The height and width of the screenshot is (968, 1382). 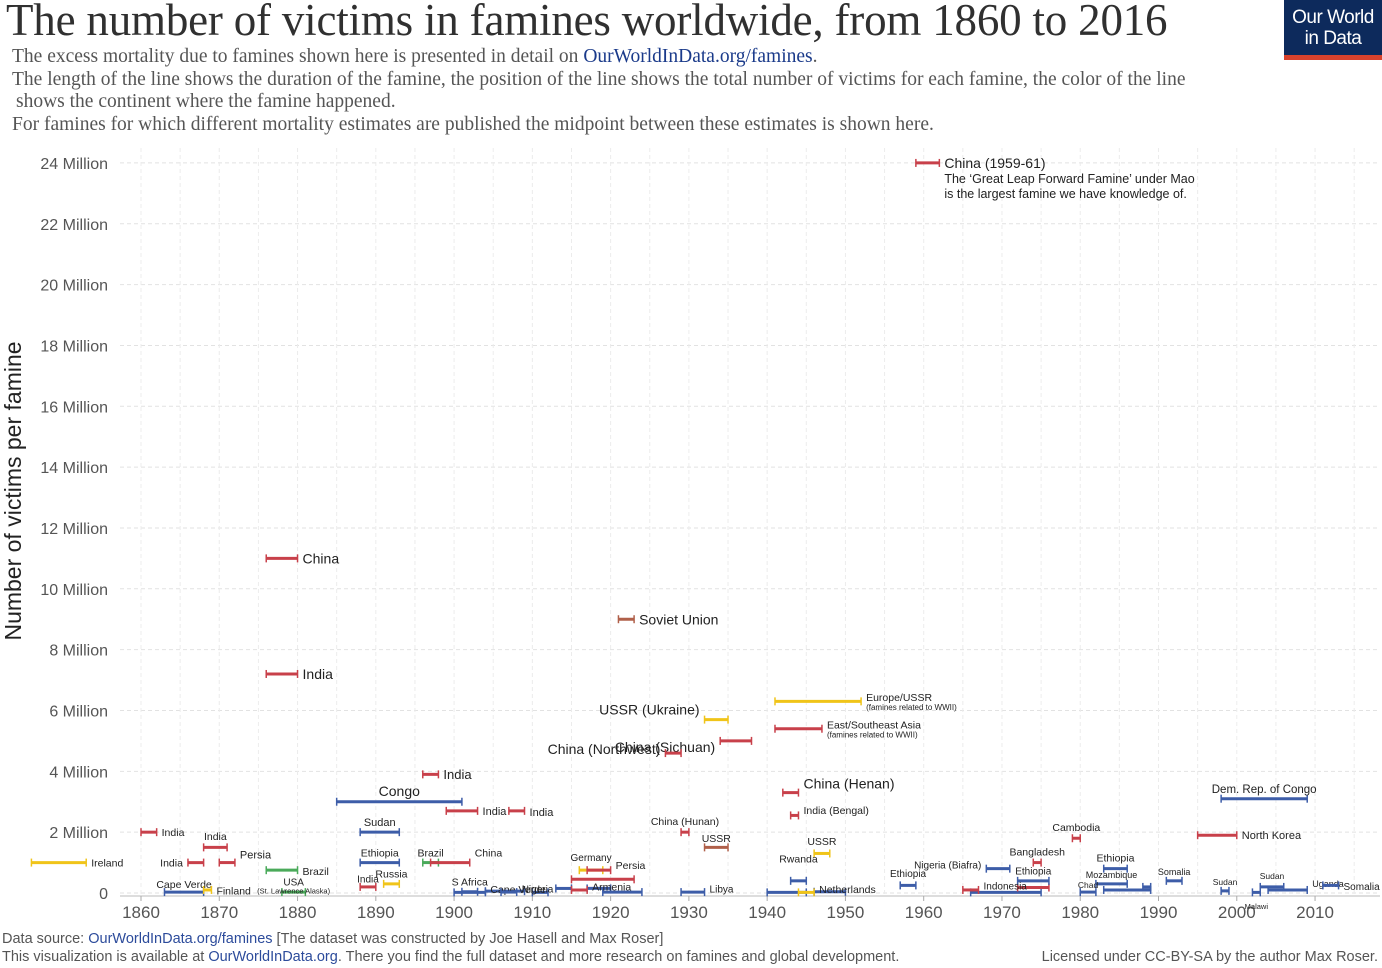 What do you see at coordinates (590, 858) in the screenshot?
I see `famine-label: Germany` at bounding box center [590, 858].